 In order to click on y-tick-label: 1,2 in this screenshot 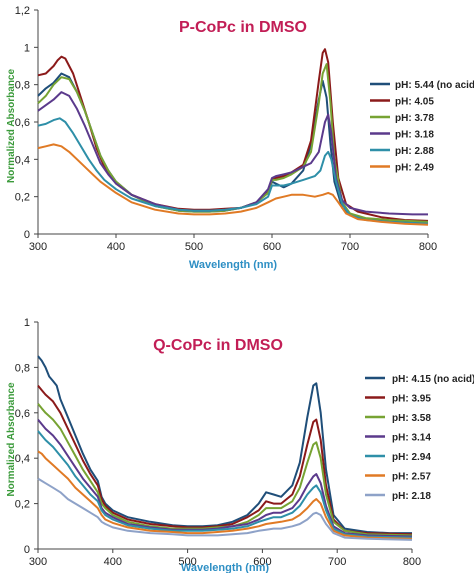, I will do `click(22, 11)`.